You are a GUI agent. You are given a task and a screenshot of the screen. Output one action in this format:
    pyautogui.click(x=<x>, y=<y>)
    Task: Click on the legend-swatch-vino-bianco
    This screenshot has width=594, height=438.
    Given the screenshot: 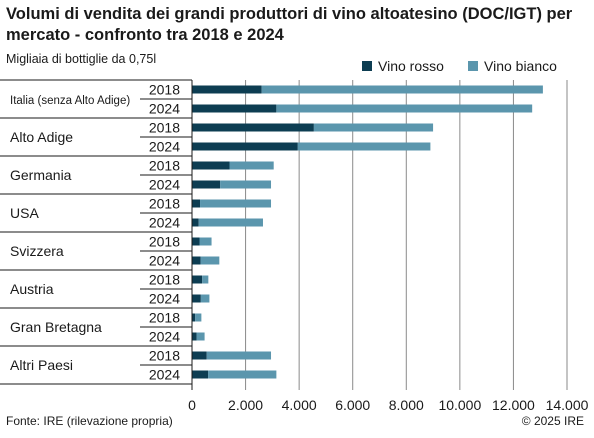 What is the action you would take?
    pyautogui.click(x=473, y=66)
    